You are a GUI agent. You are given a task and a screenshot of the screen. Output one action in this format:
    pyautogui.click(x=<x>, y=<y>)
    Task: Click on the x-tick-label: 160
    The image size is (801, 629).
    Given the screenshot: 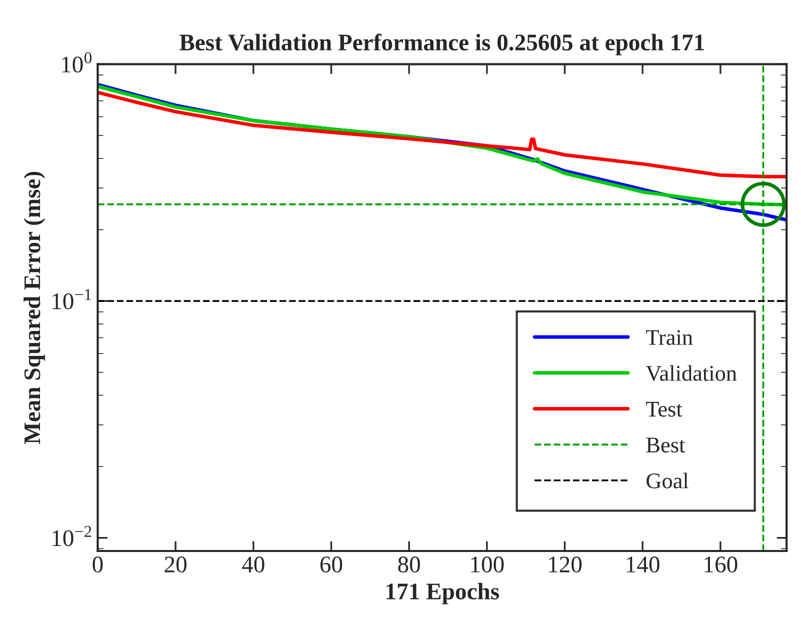 What is the action you would take?
    pyautogui.click(x=721, y=564)
    